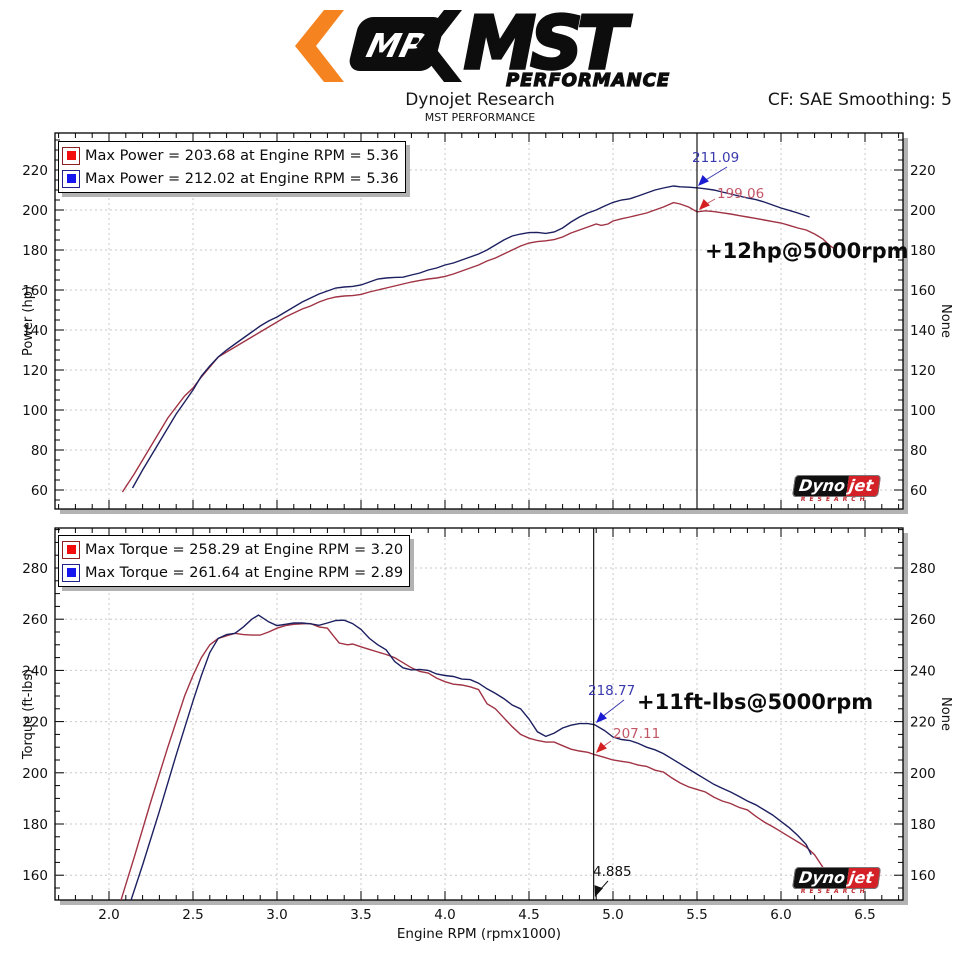 This screenshot has height=960, width=960. What do you see at coordinates (755, 702) in the screenshot?
I see `annotation-label: +11ft-lbs@5000rpm` at bounding box center [755, 702].